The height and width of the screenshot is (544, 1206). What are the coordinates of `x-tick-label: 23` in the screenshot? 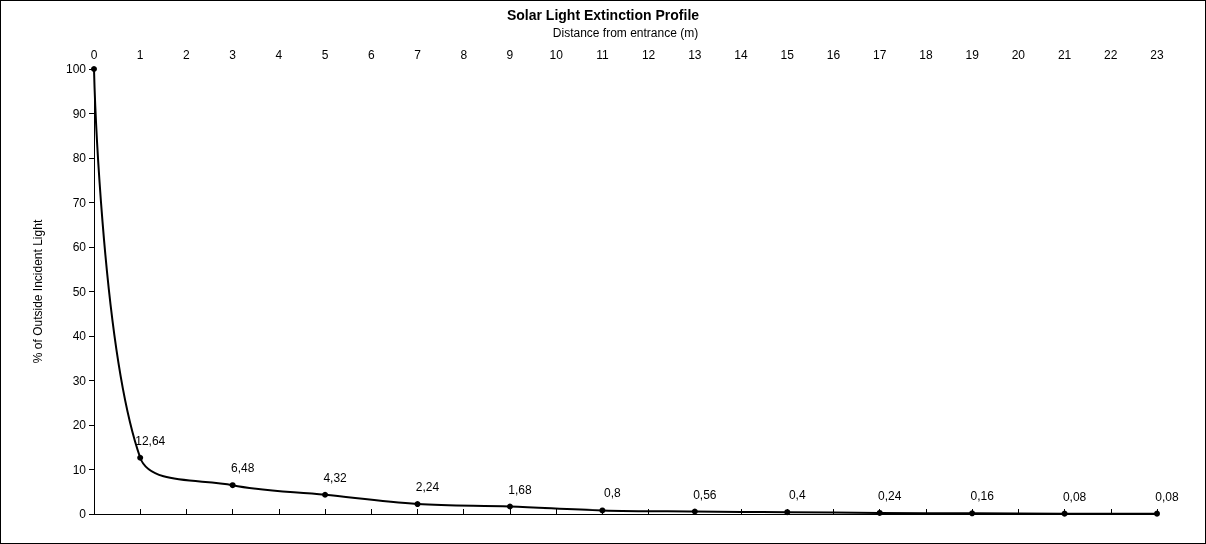 It's located at (1157, 55).